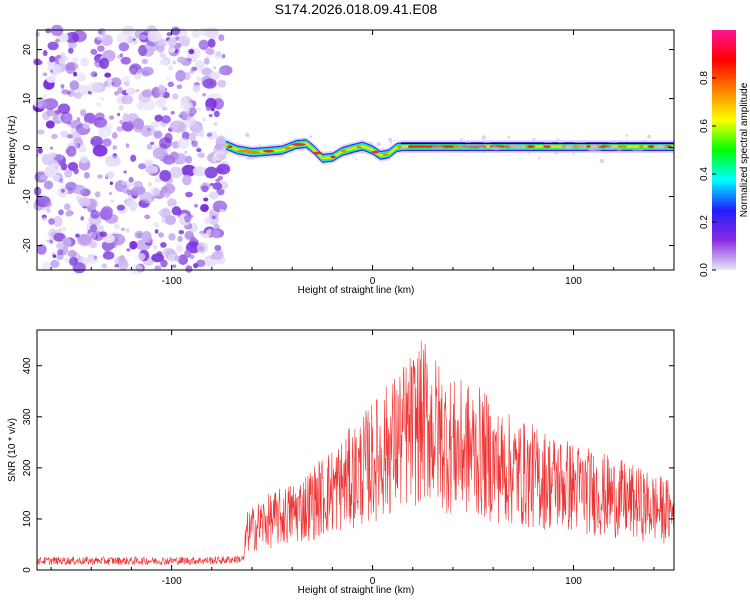 This screenshot has width=750, height=600. I want to click on x-tick-label: 100, so click(573, 281).